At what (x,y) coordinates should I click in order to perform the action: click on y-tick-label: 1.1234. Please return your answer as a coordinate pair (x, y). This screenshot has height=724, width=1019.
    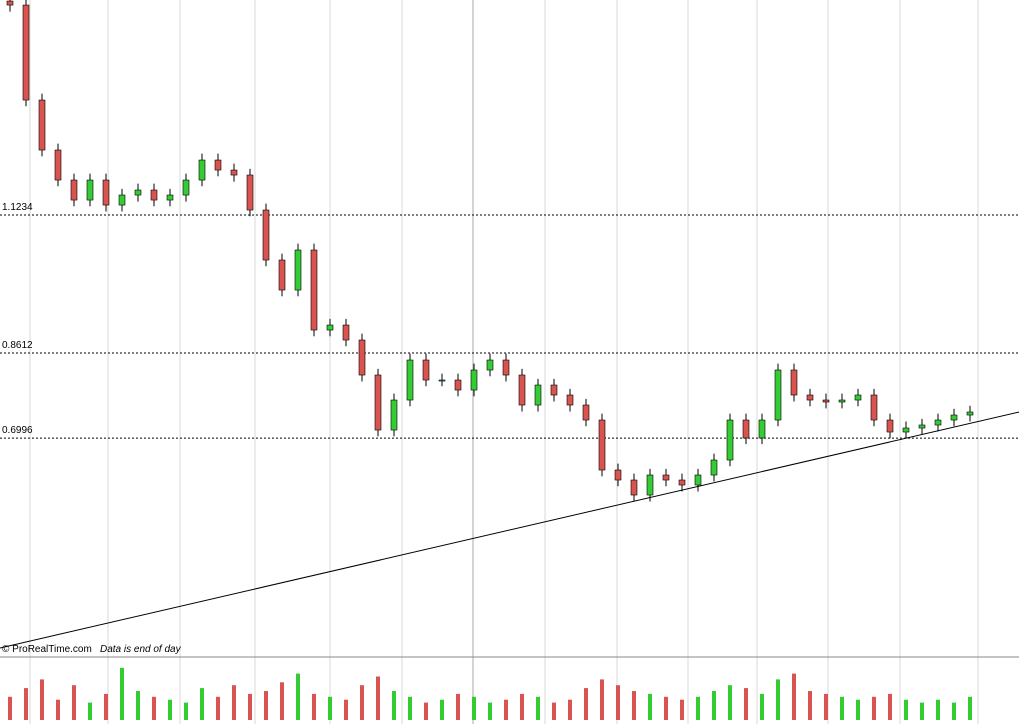
    Looking at the image, I should click on (17, 207).